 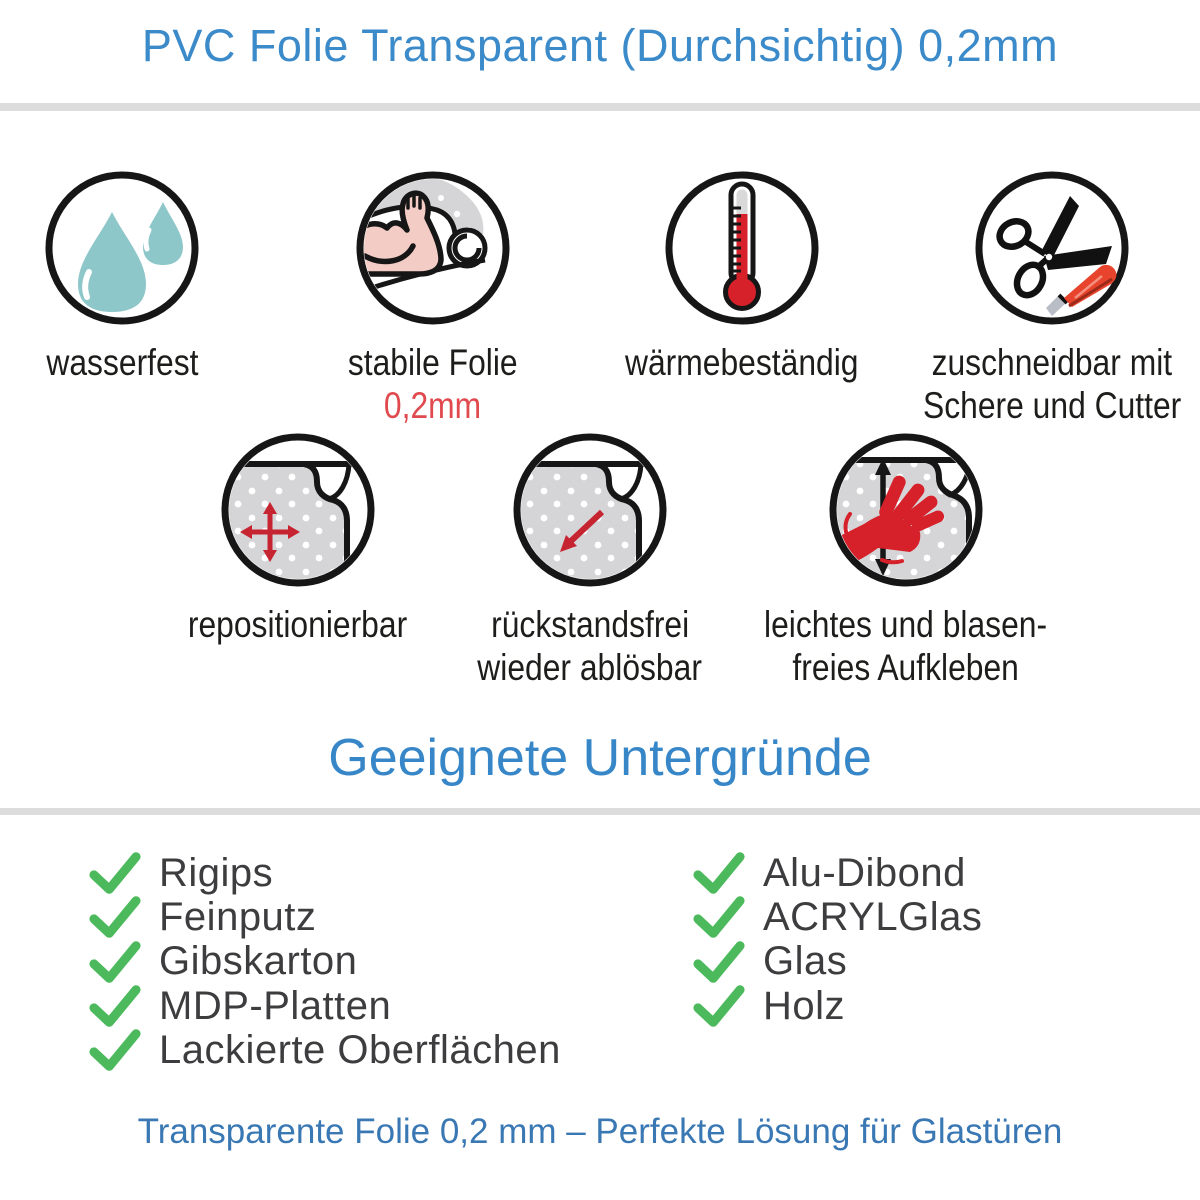 I want to click on list-item: Rigips, so click(x=324, y=873).